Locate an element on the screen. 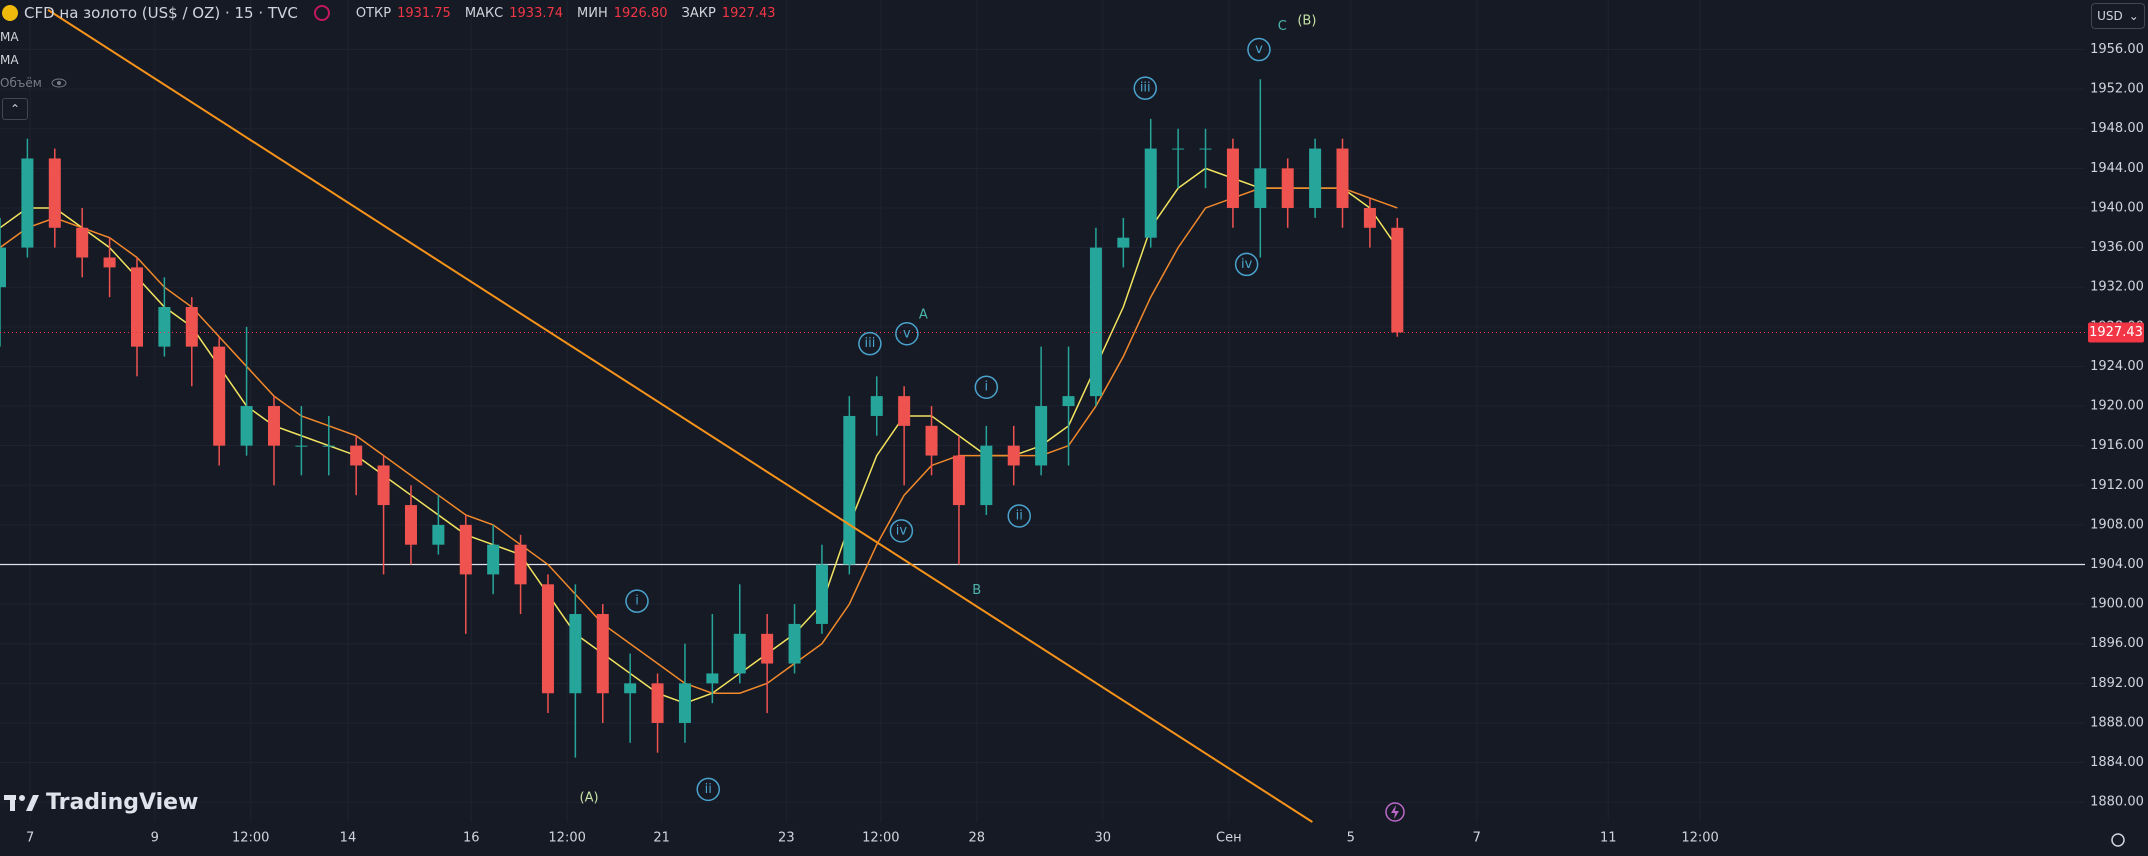 This screenshot has width=2148, height=856. x-tick-label: 28 is located at coordinates (976, 838).